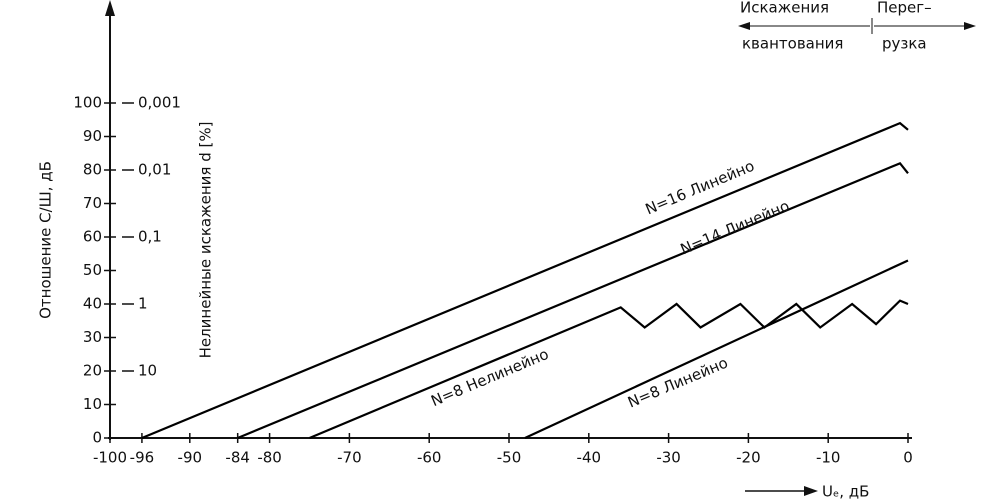 Image resolution: width=989 pixels, height=502 pixels. What do you see at coordinates (792, 44) in the screenshot?
I see `annotation: квантования` at bounding box center [792, 44].